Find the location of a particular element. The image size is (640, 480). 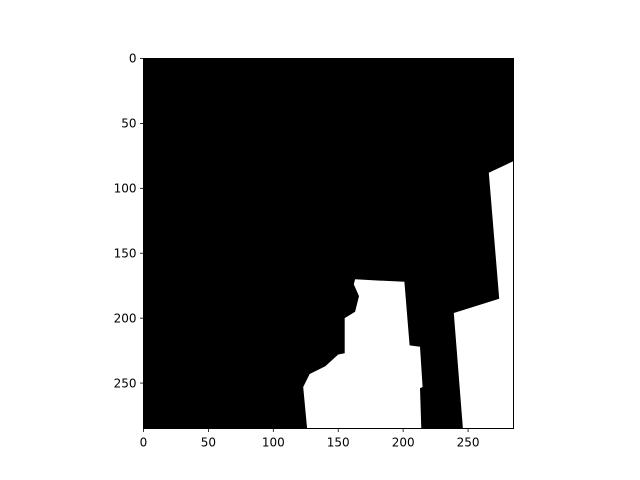

y-axis: 0 50 100 150 200 250 is located at coordinates (129, 221).